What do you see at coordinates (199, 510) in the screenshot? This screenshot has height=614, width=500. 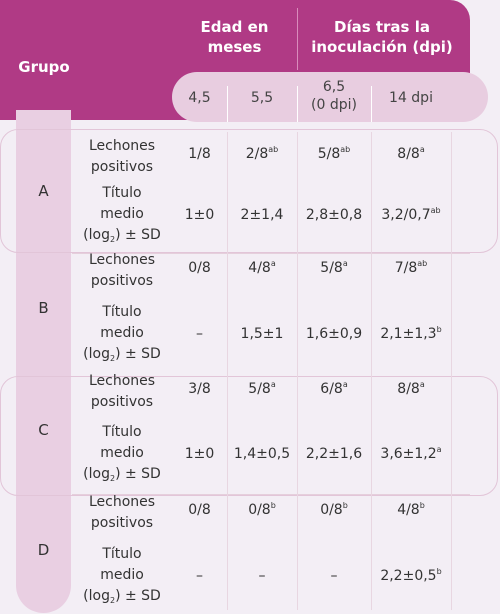 I see `cell-positivos: 0/8` at bounding box center [199, 510].